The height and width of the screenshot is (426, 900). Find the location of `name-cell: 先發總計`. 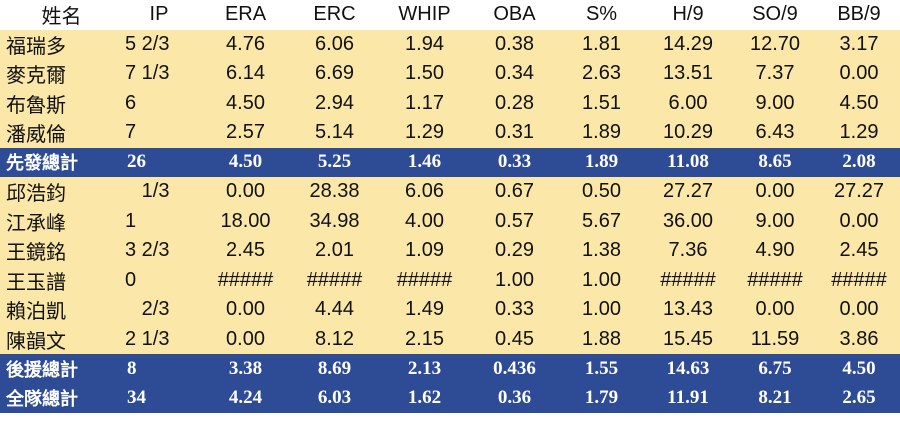

name-cell: 先發總計 is located at coordinates (58, 162).